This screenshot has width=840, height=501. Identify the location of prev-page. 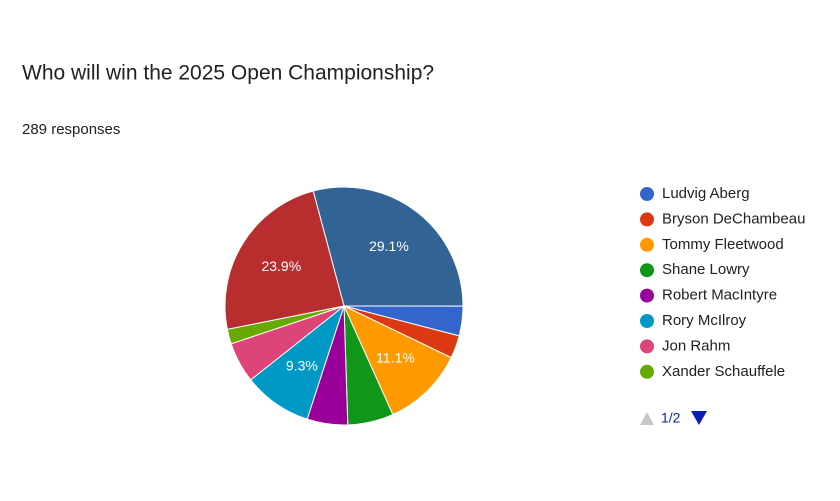
(647, 418).